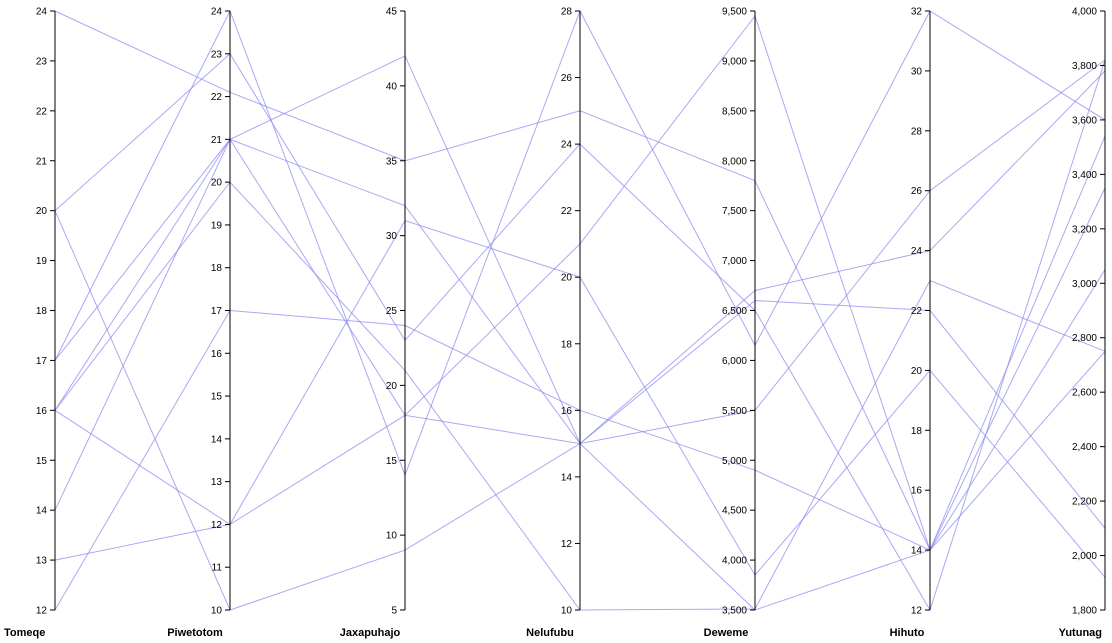 This screenshot has width=1112, height=643. I want to click on tick-label: 35, so click(392, 161).